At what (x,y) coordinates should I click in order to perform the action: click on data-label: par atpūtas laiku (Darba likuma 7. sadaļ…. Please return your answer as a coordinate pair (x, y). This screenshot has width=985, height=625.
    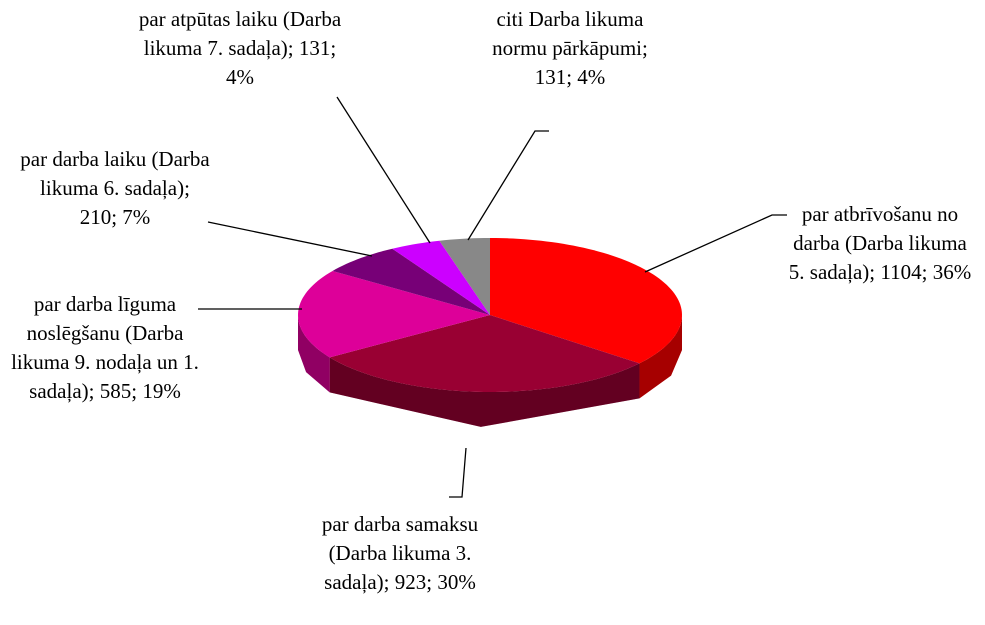
    Looking at the image, I should click on (240, 48).